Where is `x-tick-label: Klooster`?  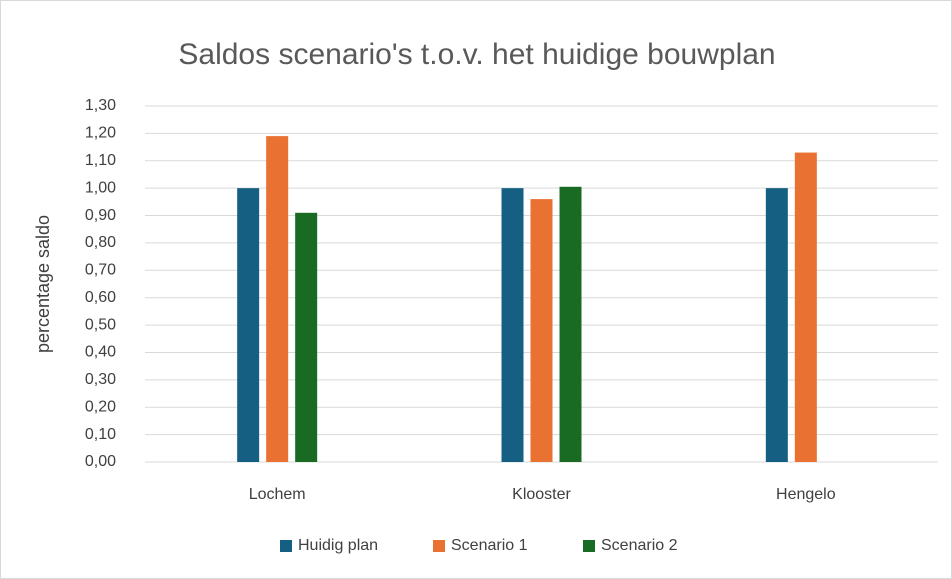
x-tick-label: Klooster is located at coordinates (541, 494).